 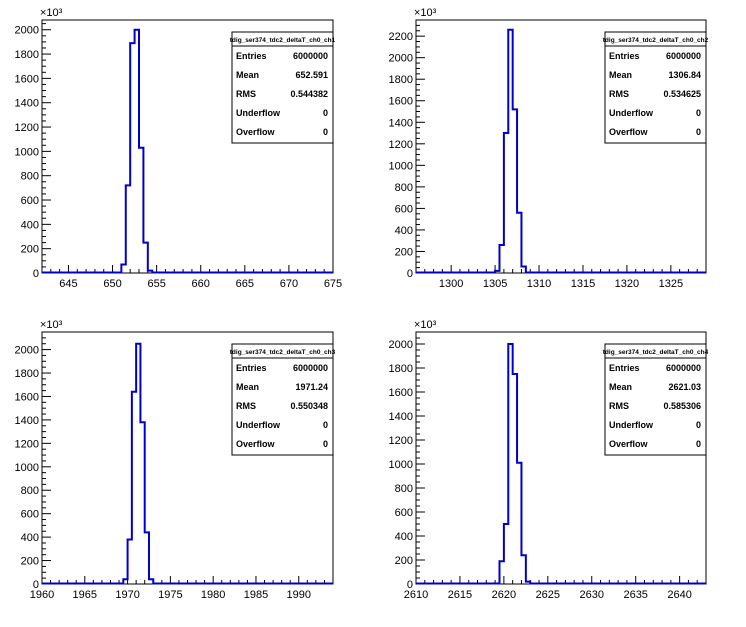 What do you see at coordinates (684, 387) in the screenshot?
I see `stats-value: 2621.03` at bounding box center [684, 387].